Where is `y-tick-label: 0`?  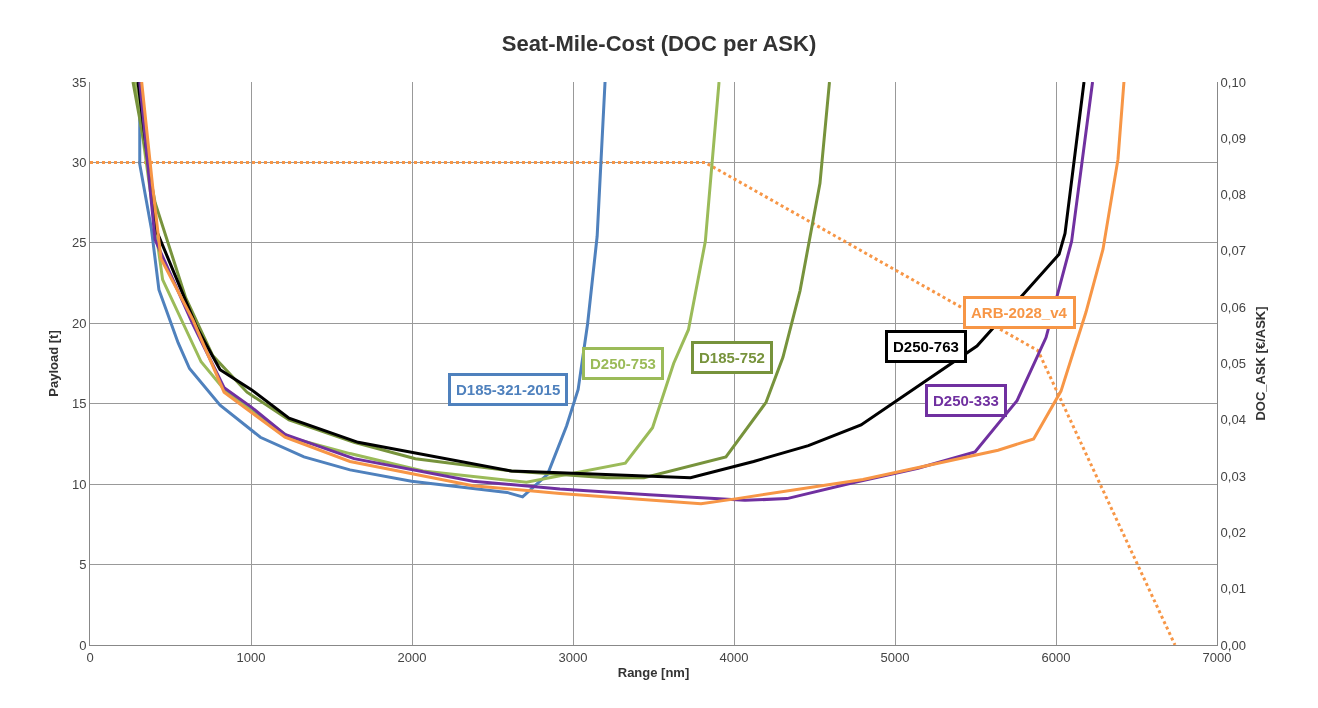
y-tick-label: 0 is located at coordinates (83, 645).